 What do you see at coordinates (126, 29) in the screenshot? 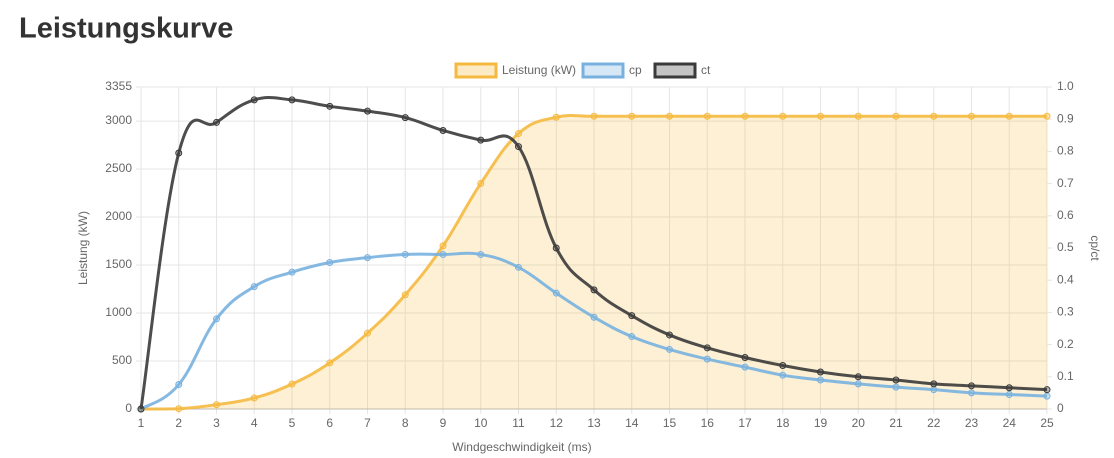
I see `page-title: Leistungskurve` at bounding box center [126, 29].